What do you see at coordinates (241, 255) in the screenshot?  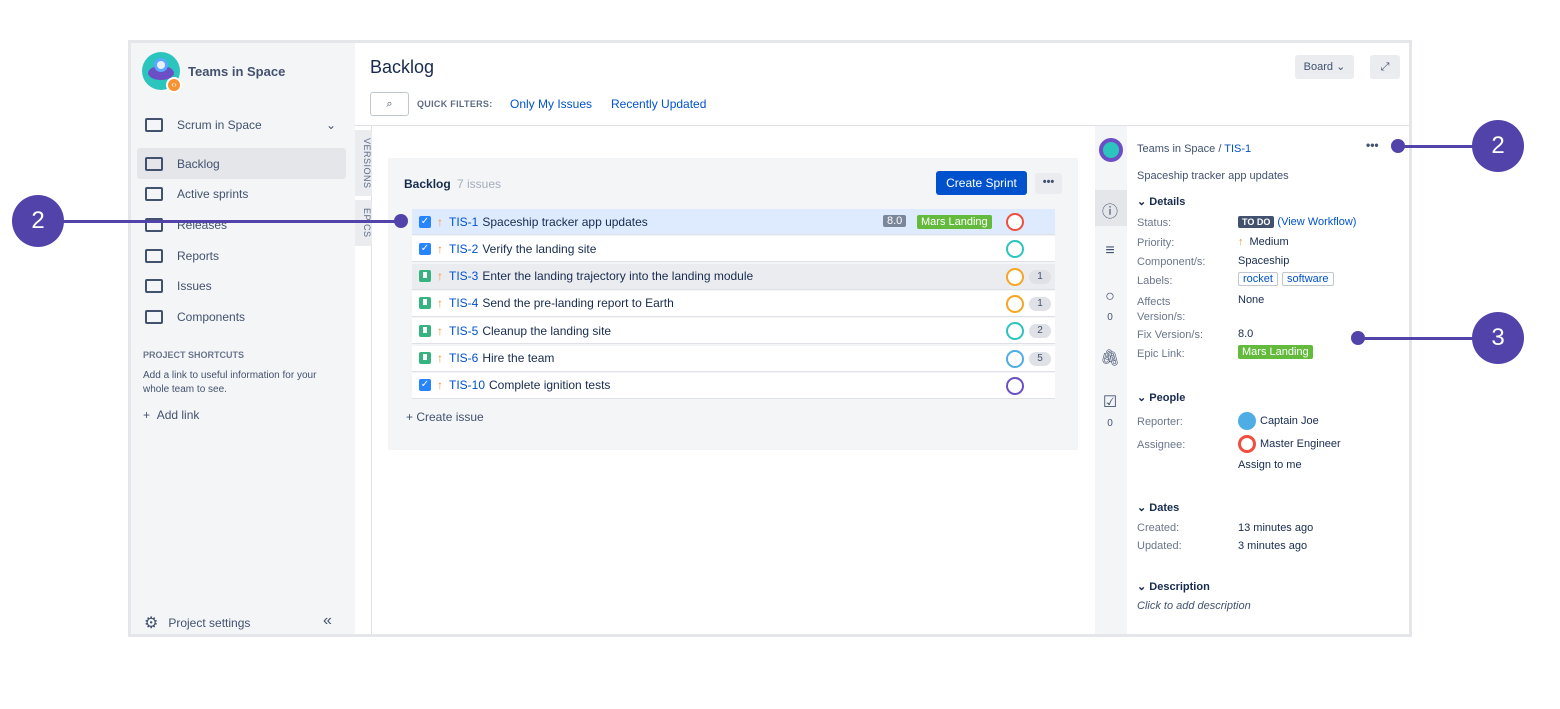 I see `sidebar-item-reports: Reports` at bounding box center [241, 255].